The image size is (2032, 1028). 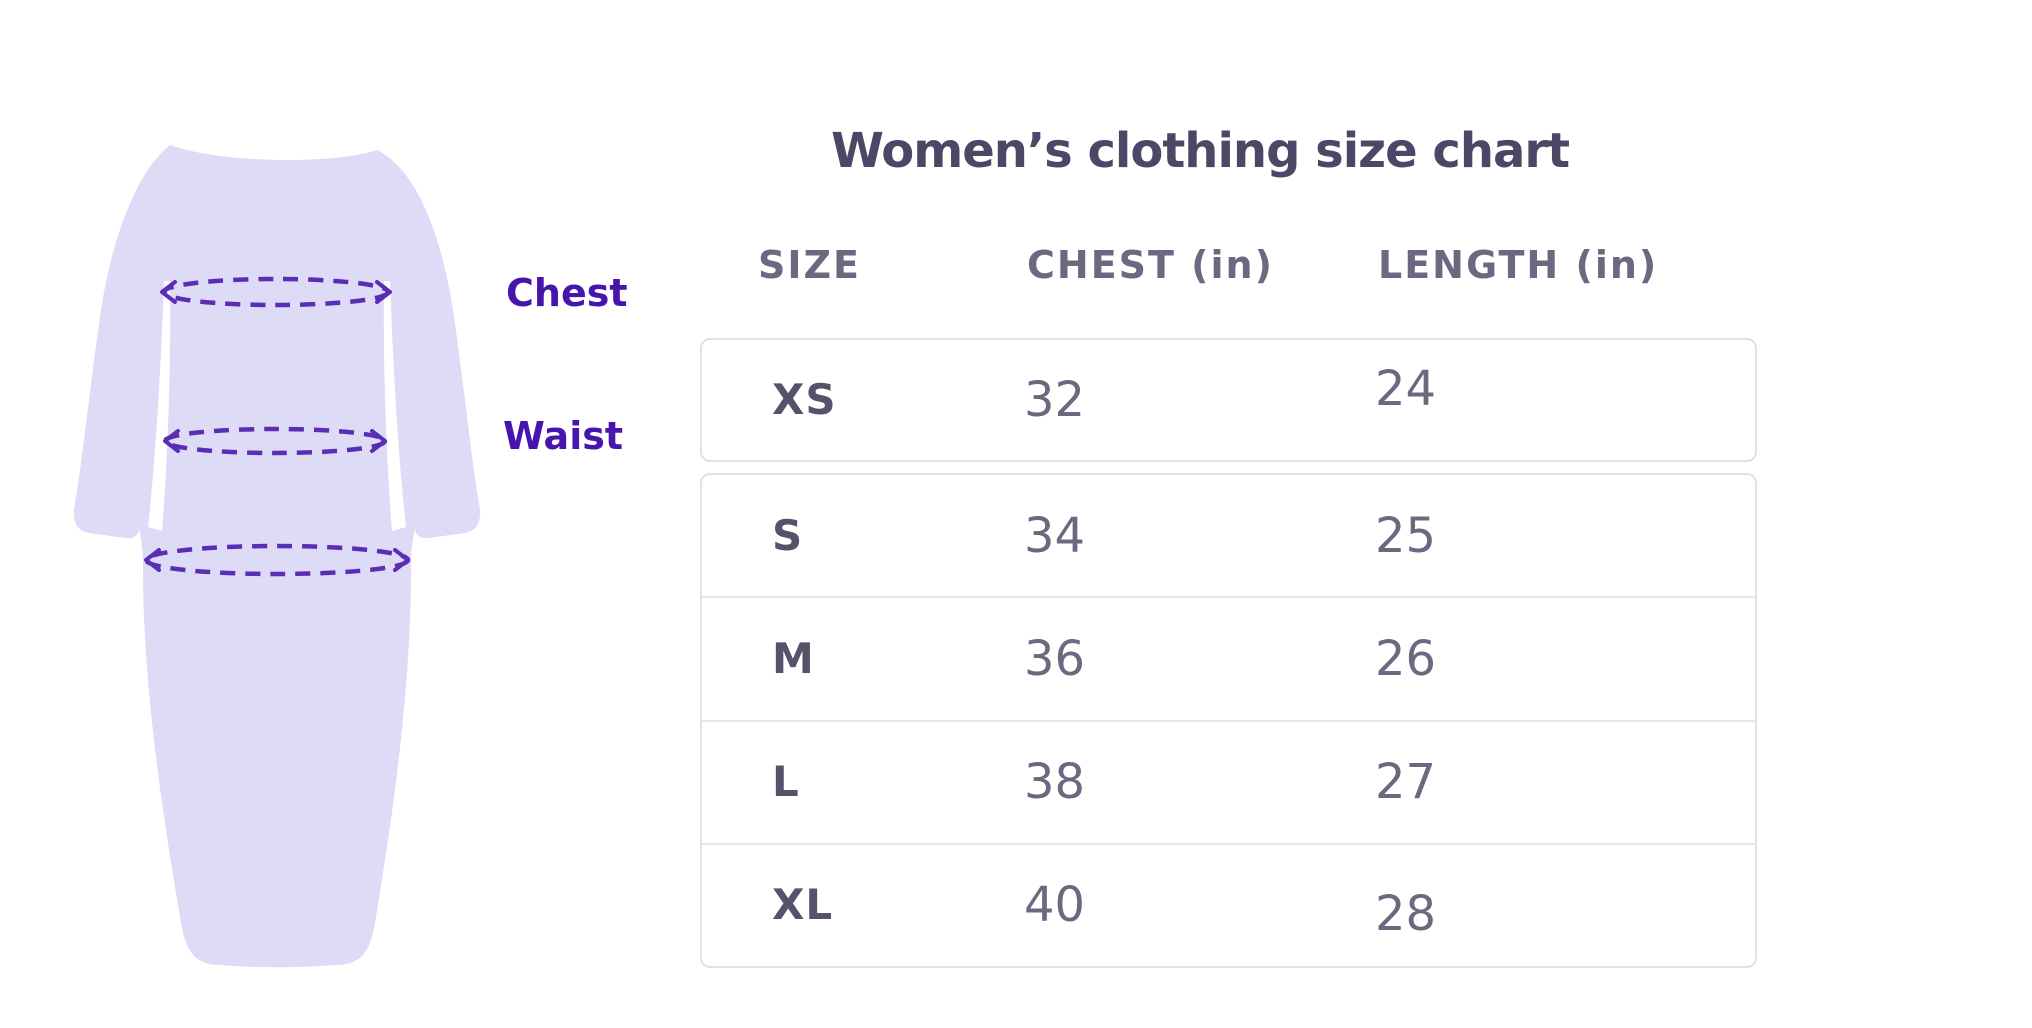 What do you see at coordinates (788, 535) in the screenshot?
I see `size-cell: S` at bounding box center [788, 535].